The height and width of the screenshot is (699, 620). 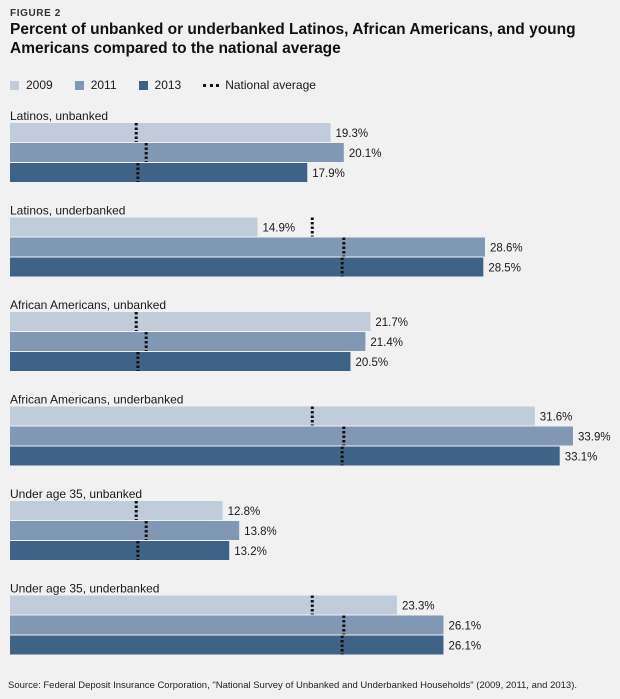 What do you see at coordinates (203, 605) in the screenshot?
I see `bar-under-age-35-underbanked-2009` at bounding box center [203, 605].